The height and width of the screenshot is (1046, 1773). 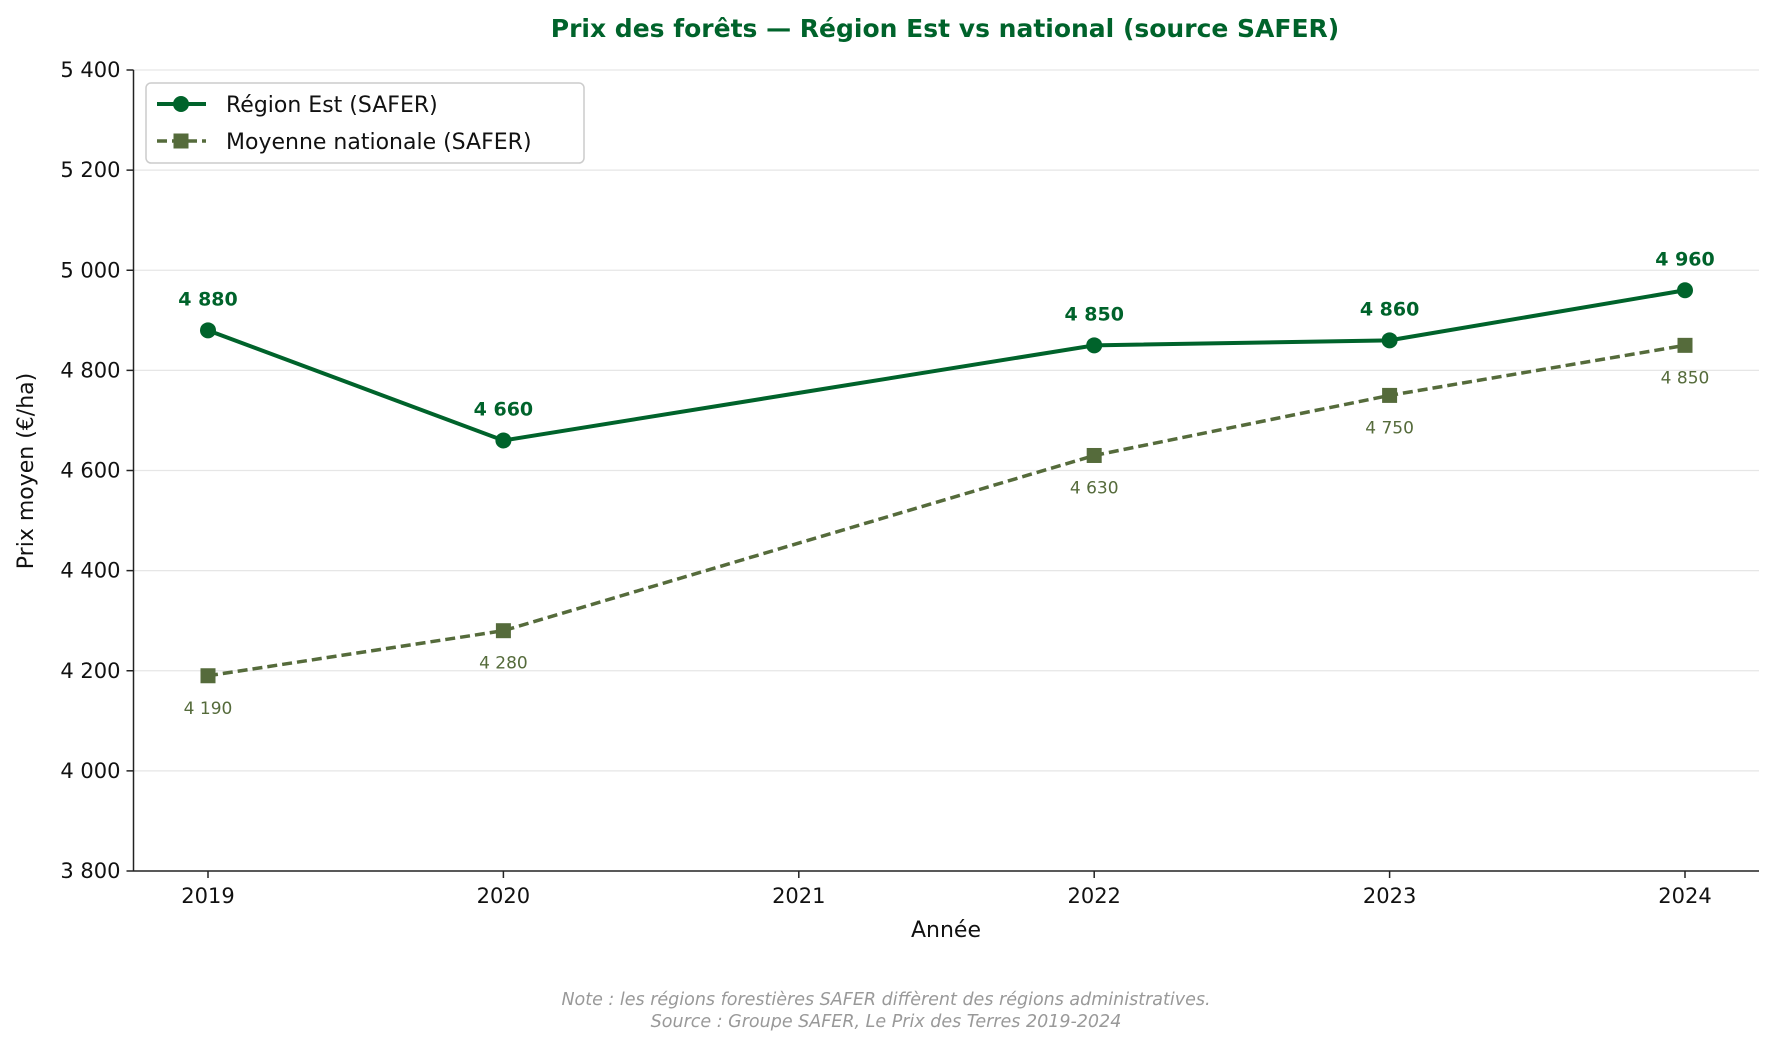 I want to click on x-tick-label: 2021, so click(x=798, y=896).